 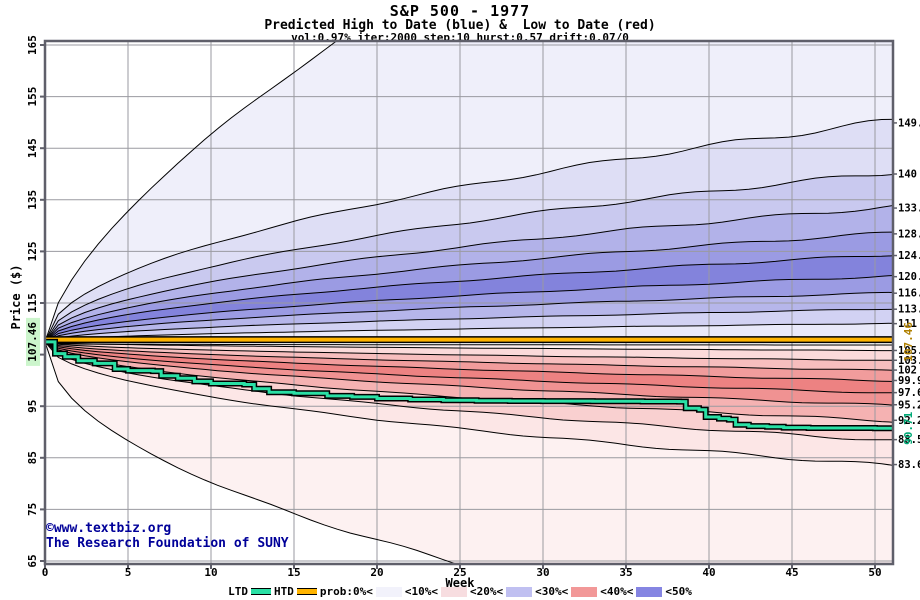 I want to click on svg-text: 40, so click(x=708, y=572).